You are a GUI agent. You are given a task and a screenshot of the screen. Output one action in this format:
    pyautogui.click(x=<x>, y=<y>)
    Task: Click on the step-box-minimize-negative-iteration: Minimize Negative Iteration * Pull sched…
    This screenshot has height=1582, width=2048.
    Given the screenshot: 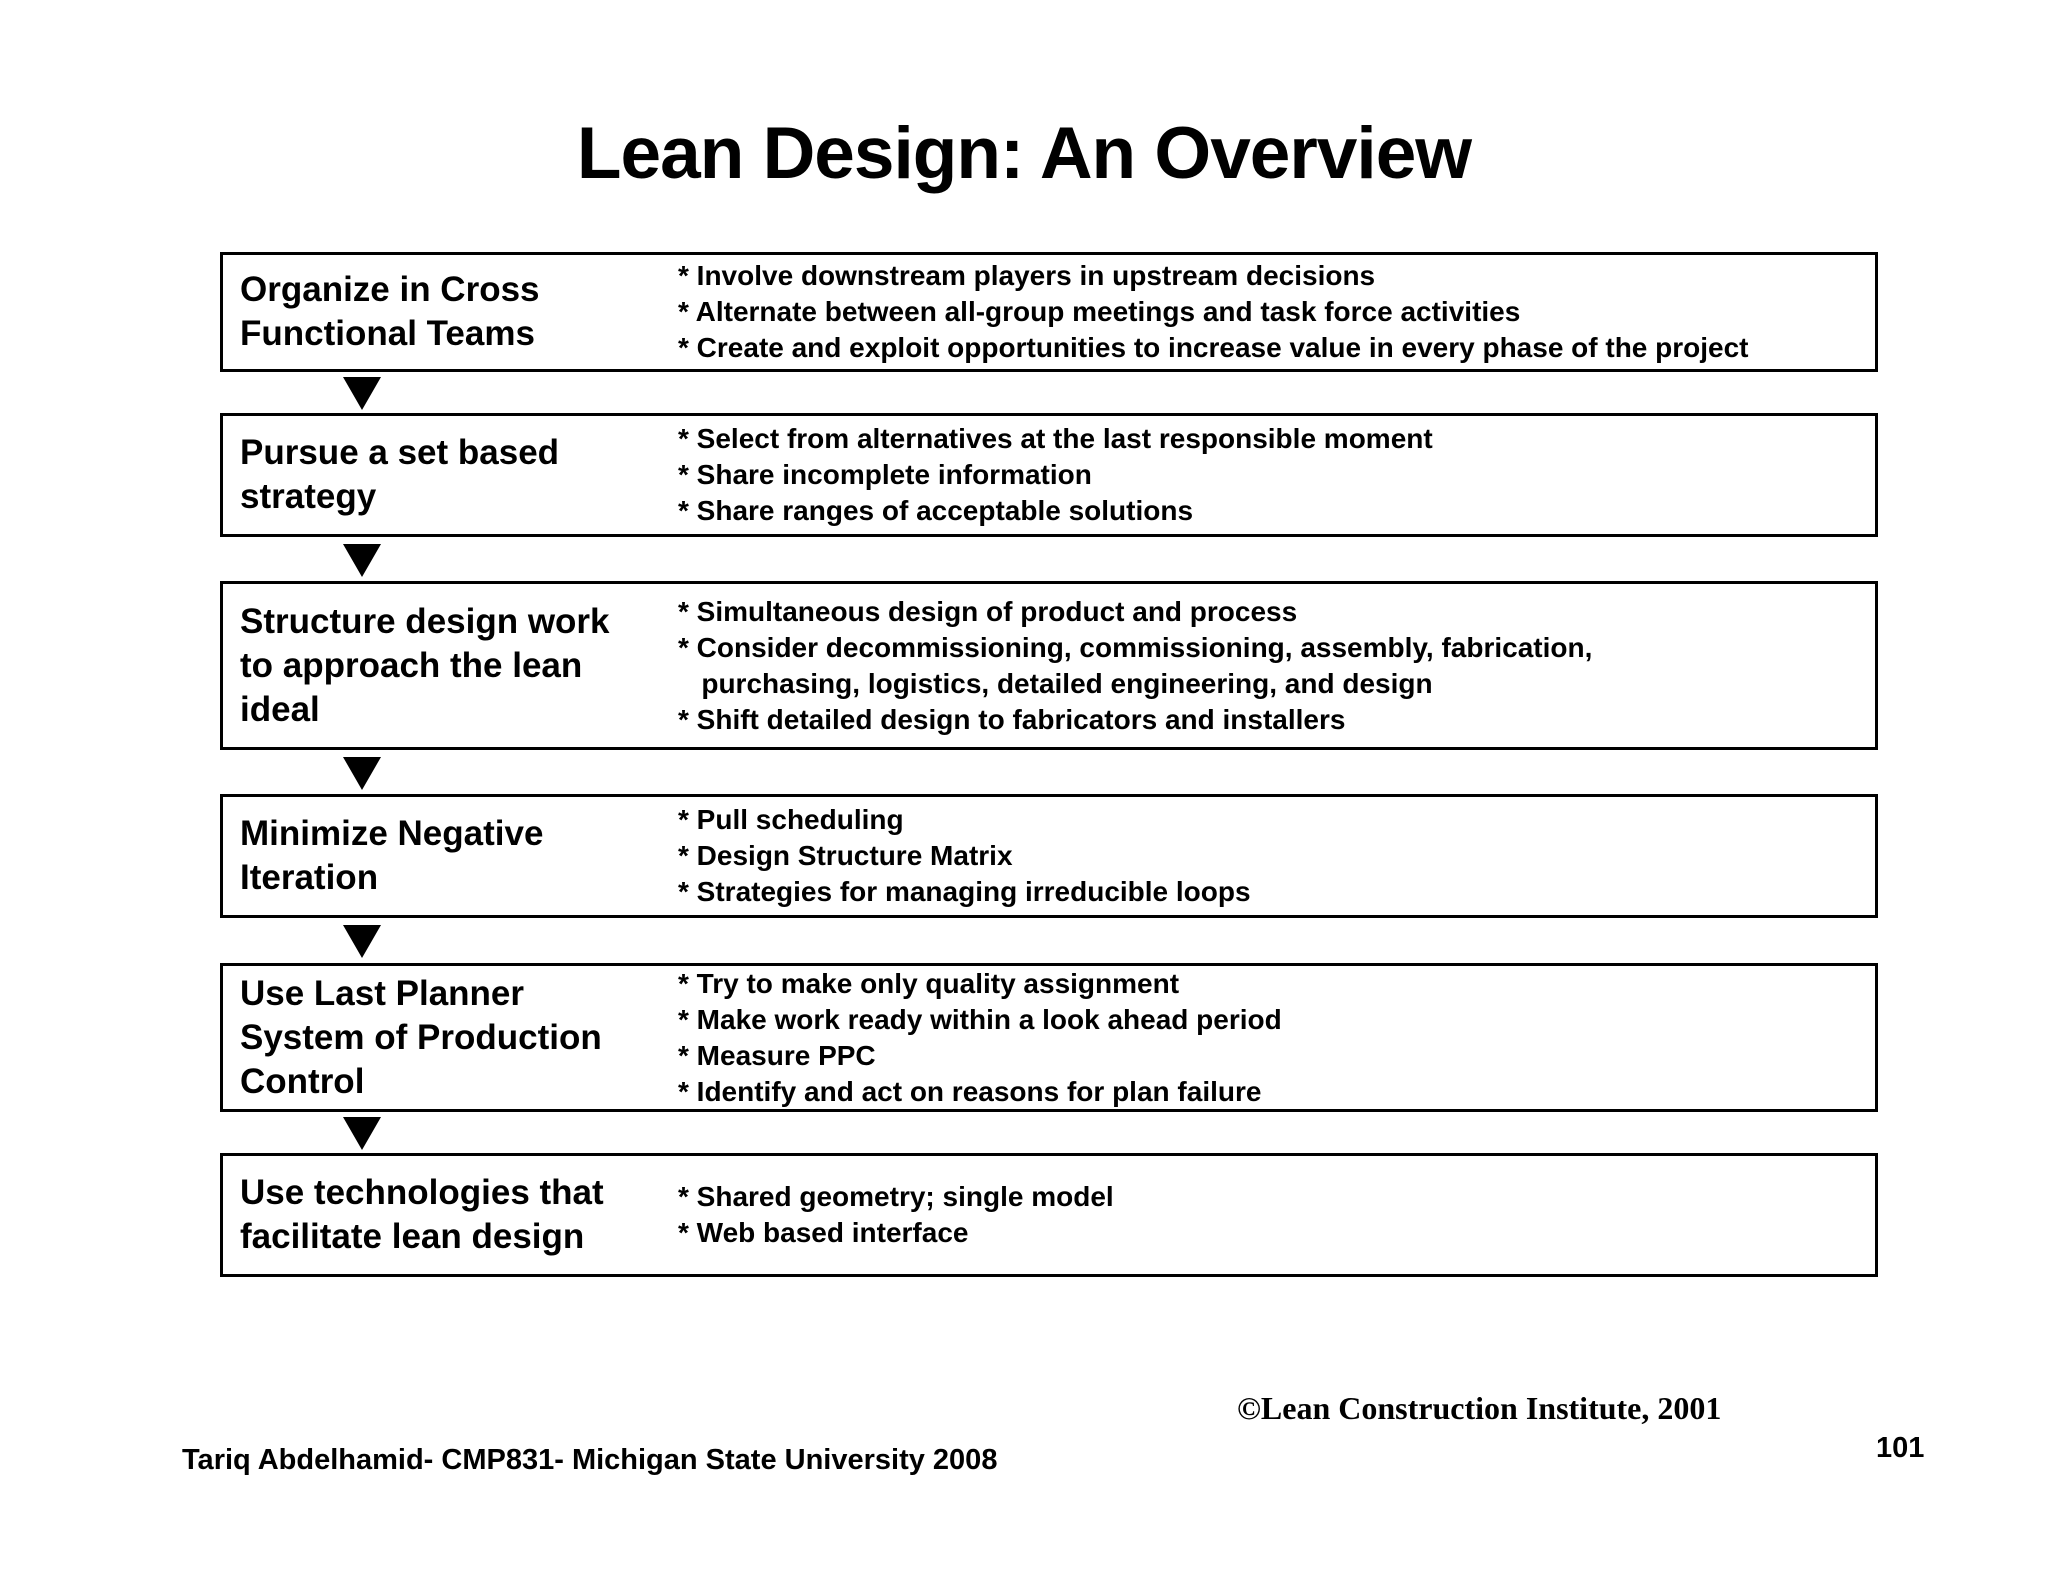 What is the action you would take?
    pyautogui.click(x=1049, y=856)
    